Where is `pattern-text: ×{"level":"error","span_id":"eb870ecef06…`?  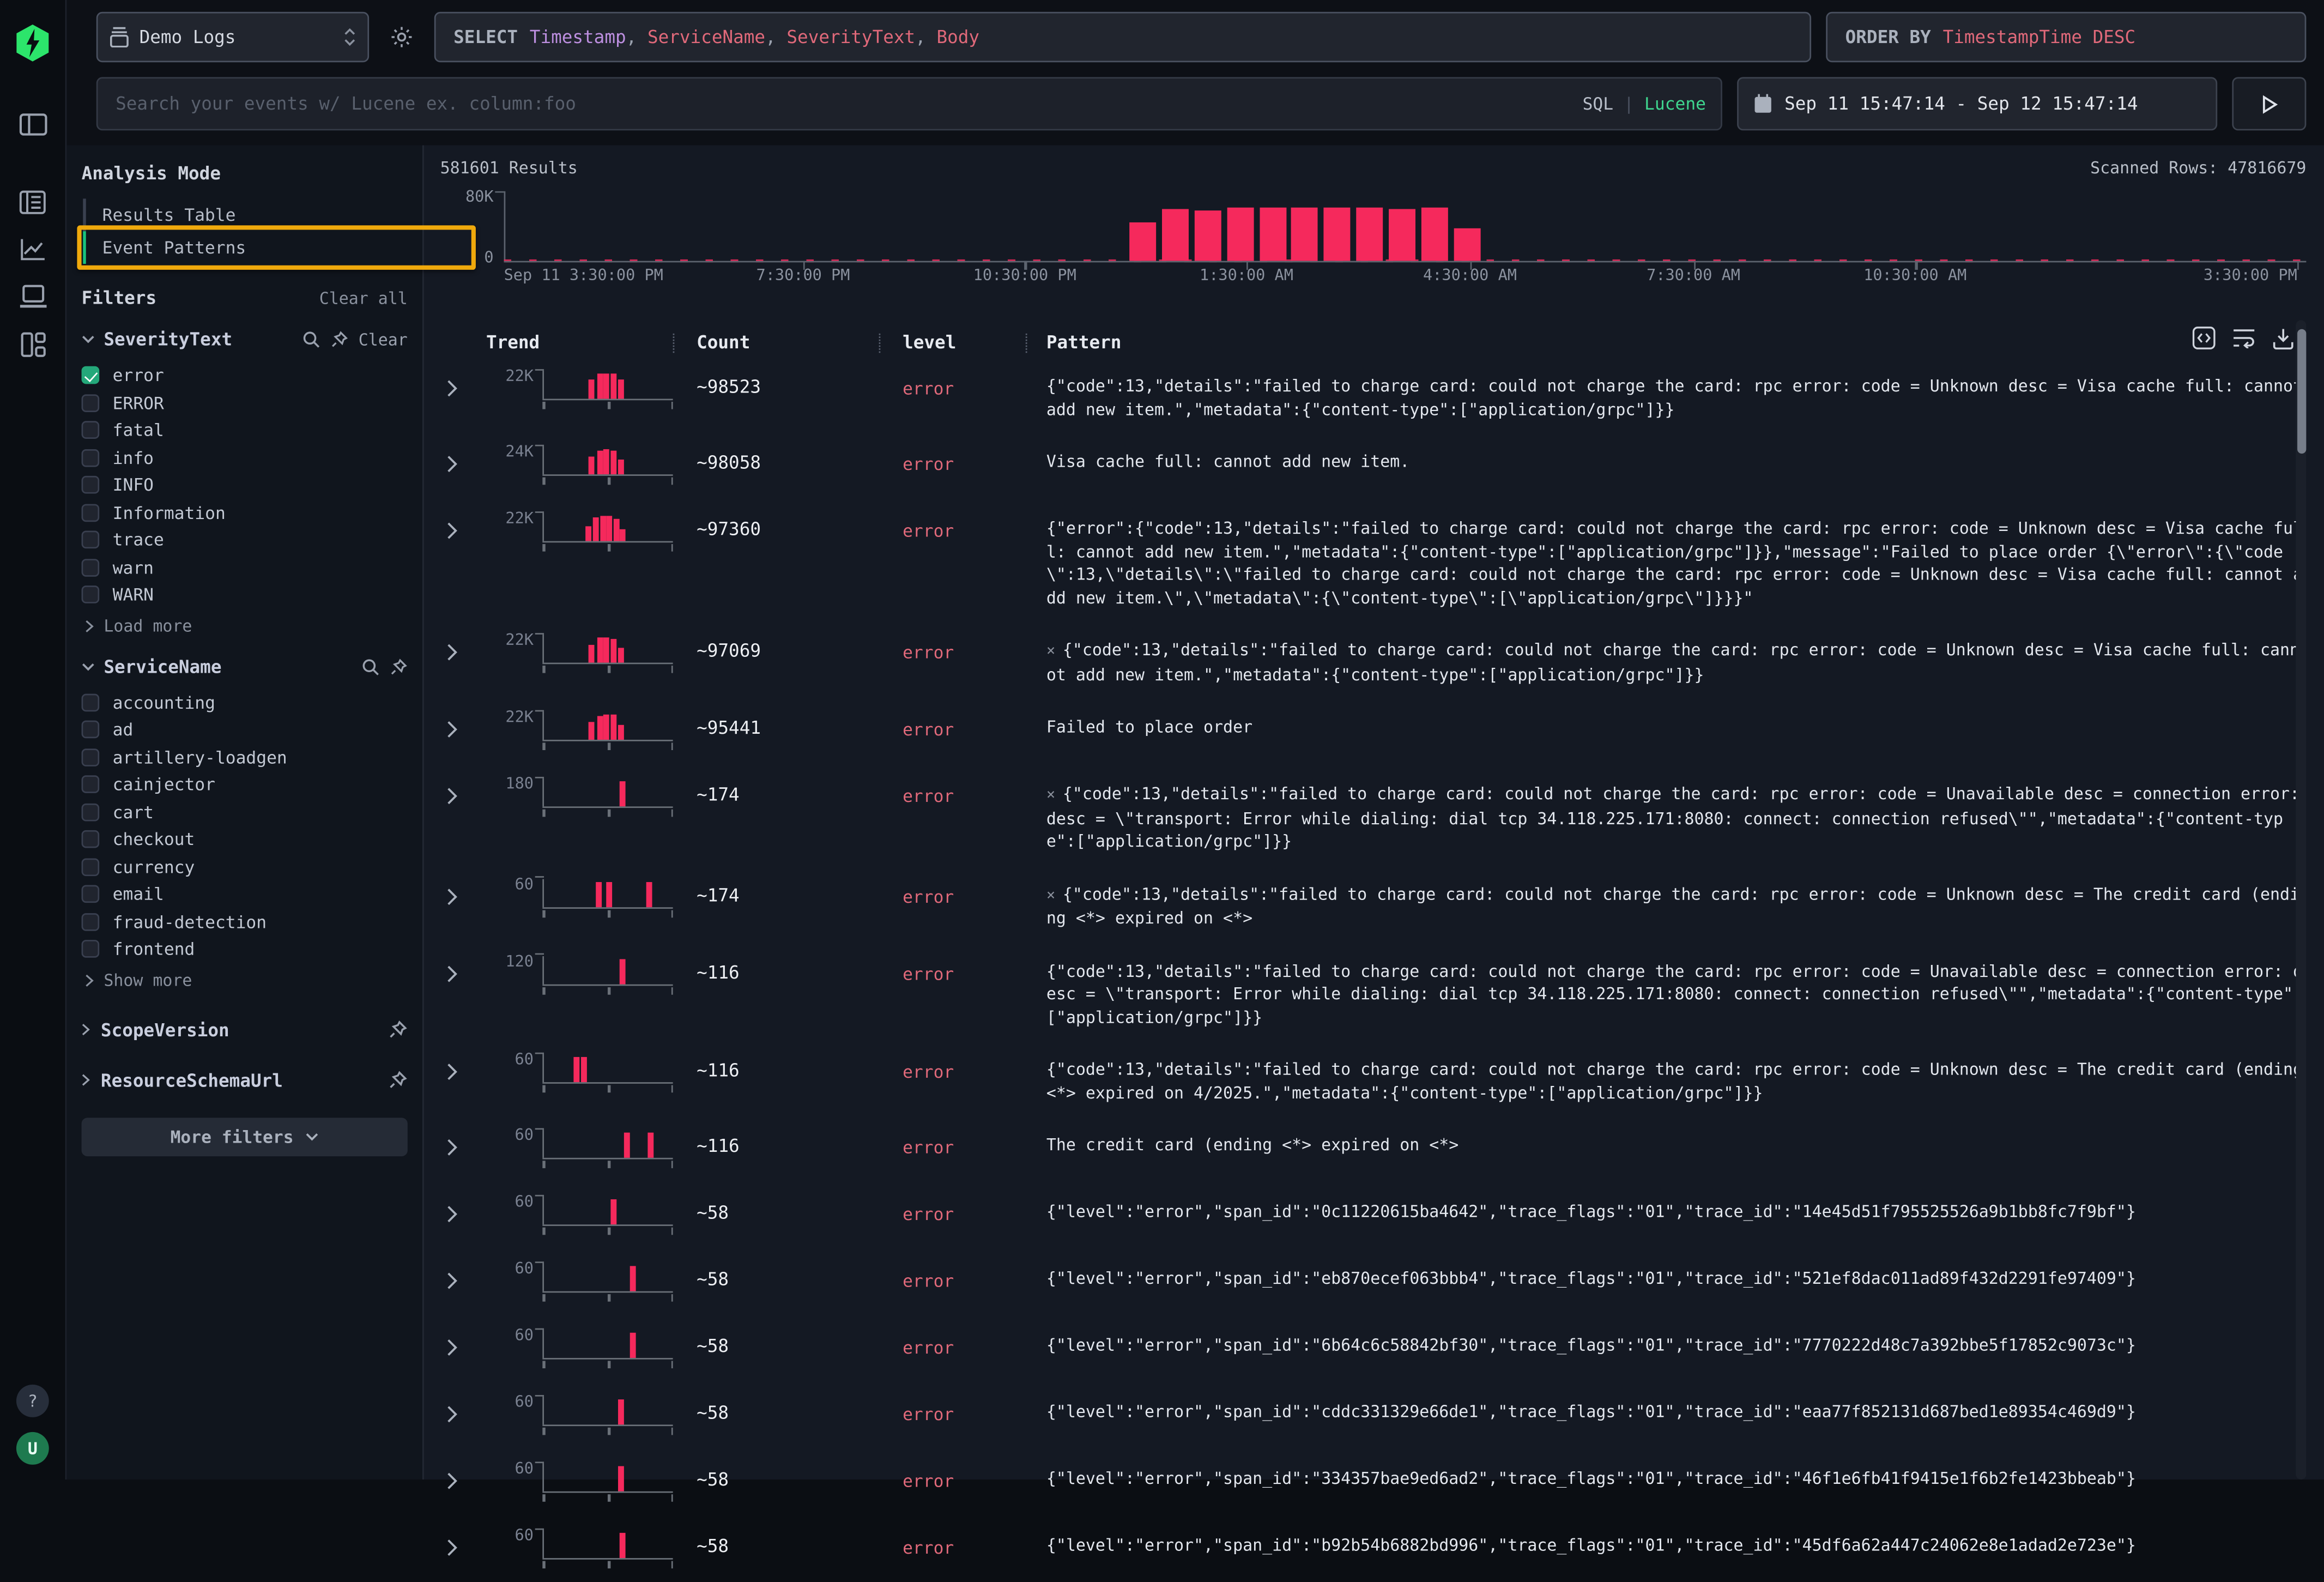 pattern-text: ×{"level":"error","span_id":"eb870ecef06… is located at coordinates (1591, 1279).